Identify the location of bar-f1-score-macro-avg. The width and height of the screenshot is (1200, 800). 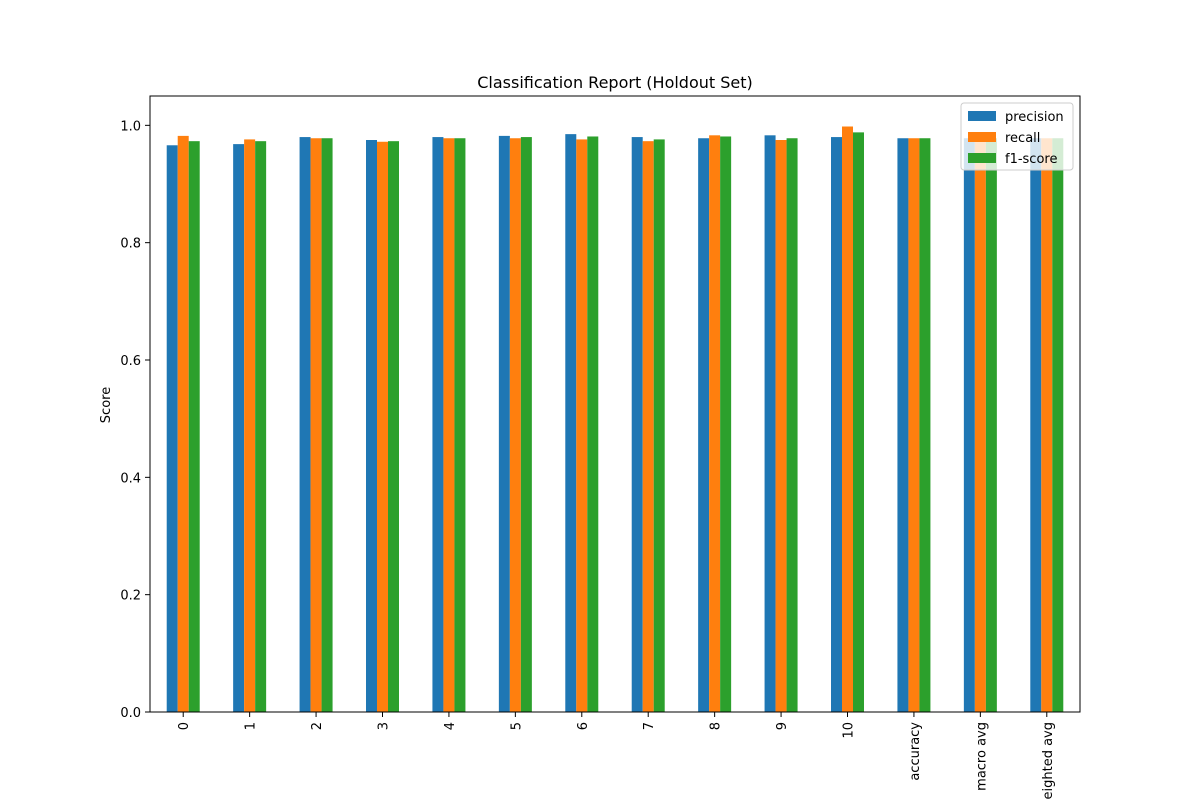
(991, 425).